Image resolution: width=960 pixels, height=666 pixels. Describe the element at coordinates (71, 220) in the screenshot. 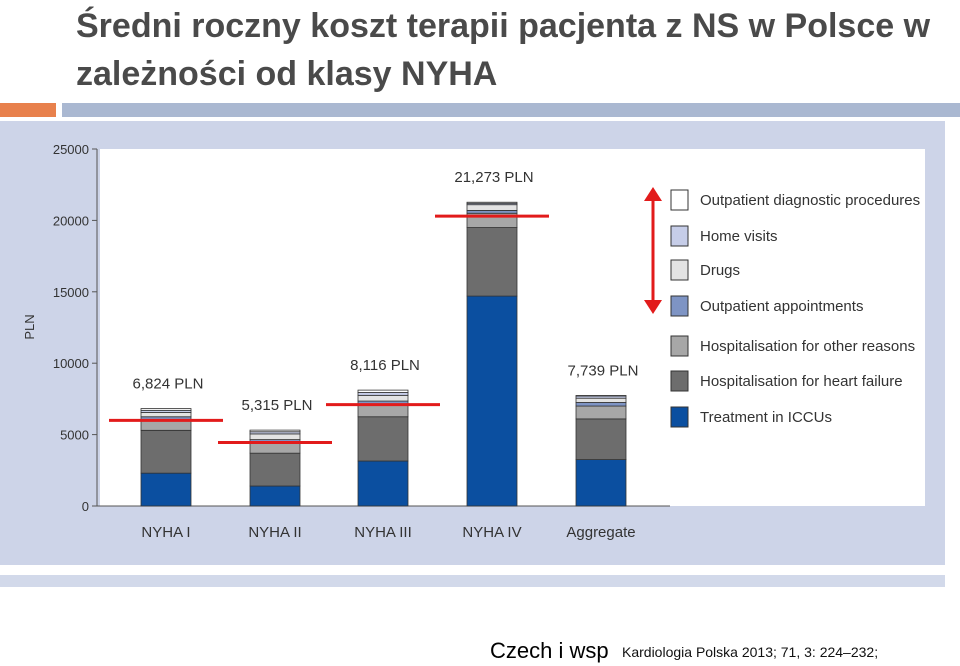

I see `y-tick-label: 20000` at that location.